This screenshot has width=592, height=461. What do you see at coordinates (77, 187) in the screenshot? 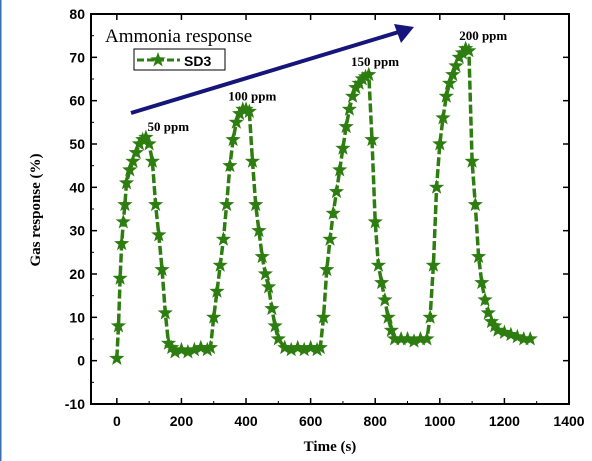
I see `y-tick-label: 40` at bounding box center [77, 187].